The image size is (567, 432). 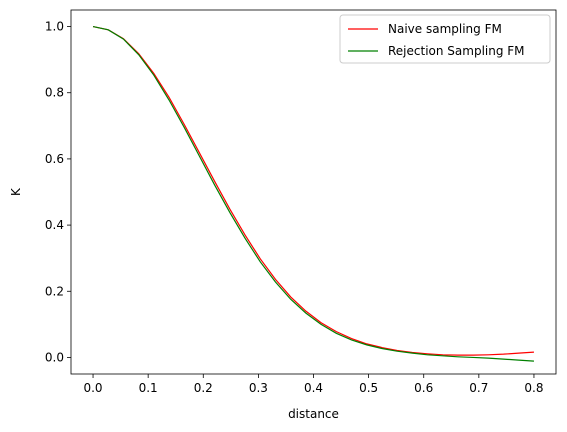 I want to click on legend-box, so click(x=445, y=39).